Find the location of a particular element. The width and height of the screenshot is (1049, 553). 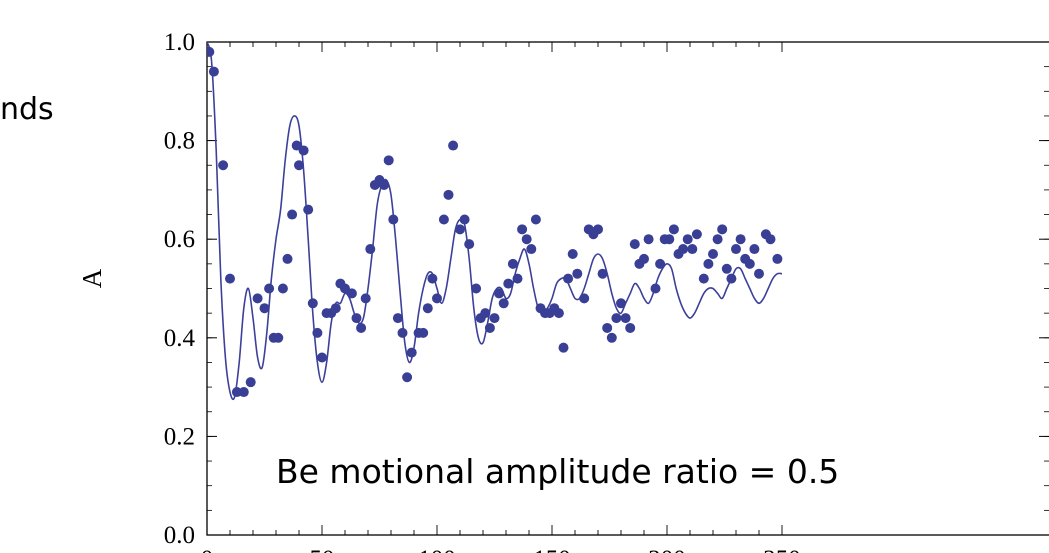

y-tick-label: 0.2 is located at coordinates (179, 436).